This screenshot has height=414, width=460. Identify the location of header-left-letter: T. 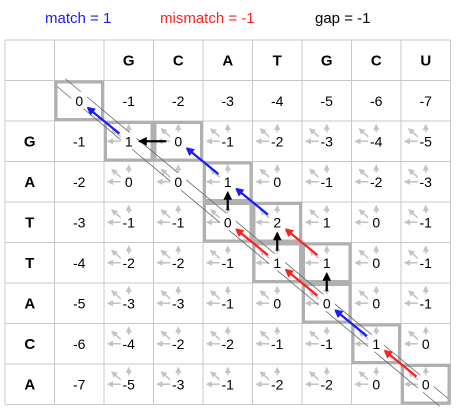
(29, 263).